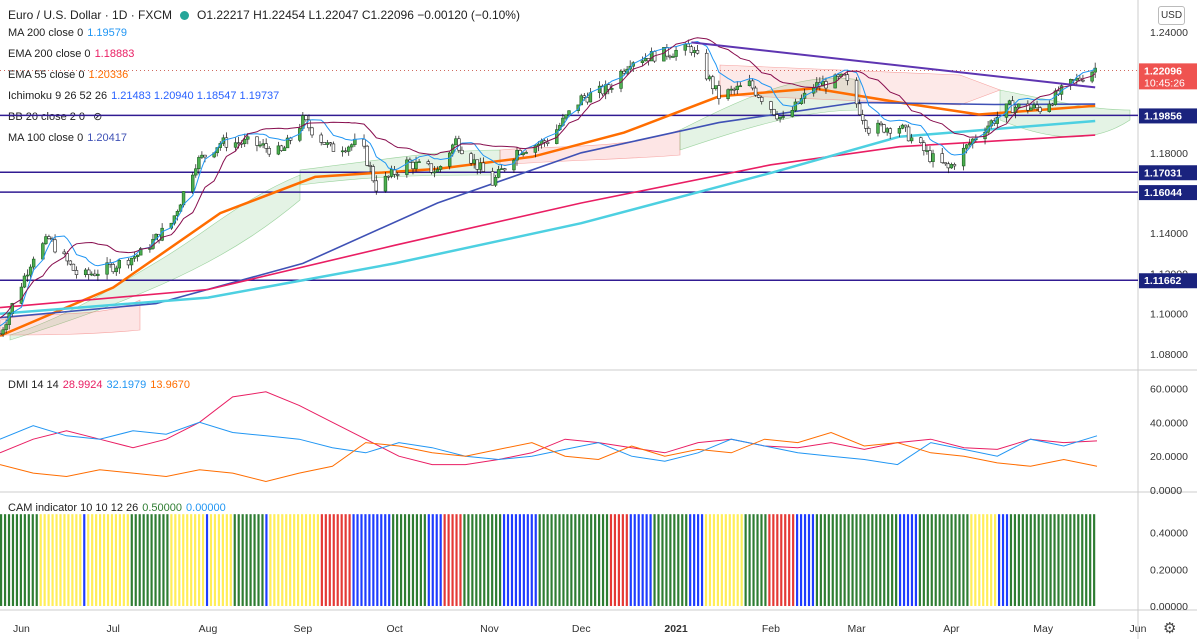 Image resolution: width=1197 pixels, height=639 pixels. Describe the element at coordinates (857, 629) in the screenshot. I see `x-tick-label: Mar` at that location.